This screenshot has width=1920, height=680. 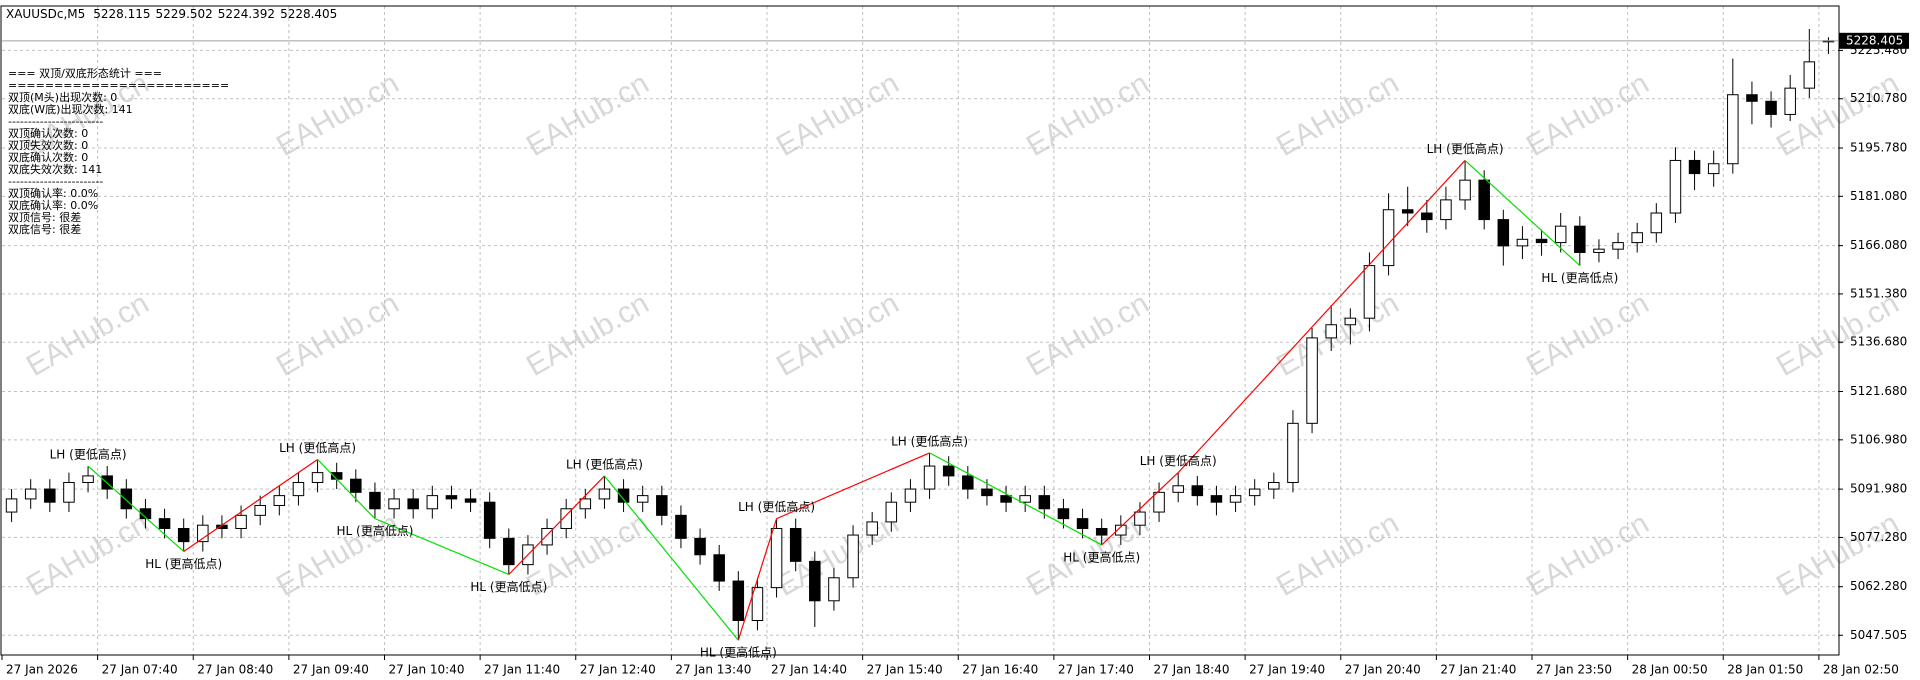 What do you see at coordinates (44, 229) in the screenshot?
I see `stats-line: 双底信号: 很差` at bounding box center [44, 229].